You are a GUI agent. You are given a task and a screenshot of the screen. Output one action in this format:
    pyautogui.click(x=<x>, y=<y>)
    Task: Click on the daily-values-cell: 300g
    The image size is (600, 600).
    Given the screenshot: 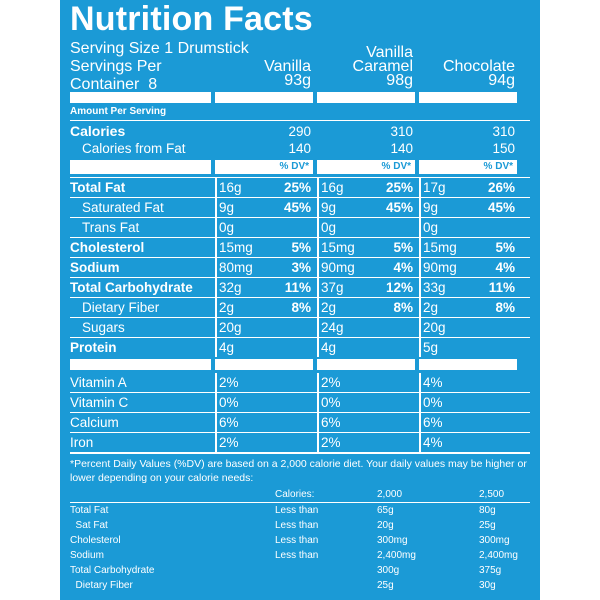 What is the action you would take?
    pyautogui.click(x=388, y=570)
    